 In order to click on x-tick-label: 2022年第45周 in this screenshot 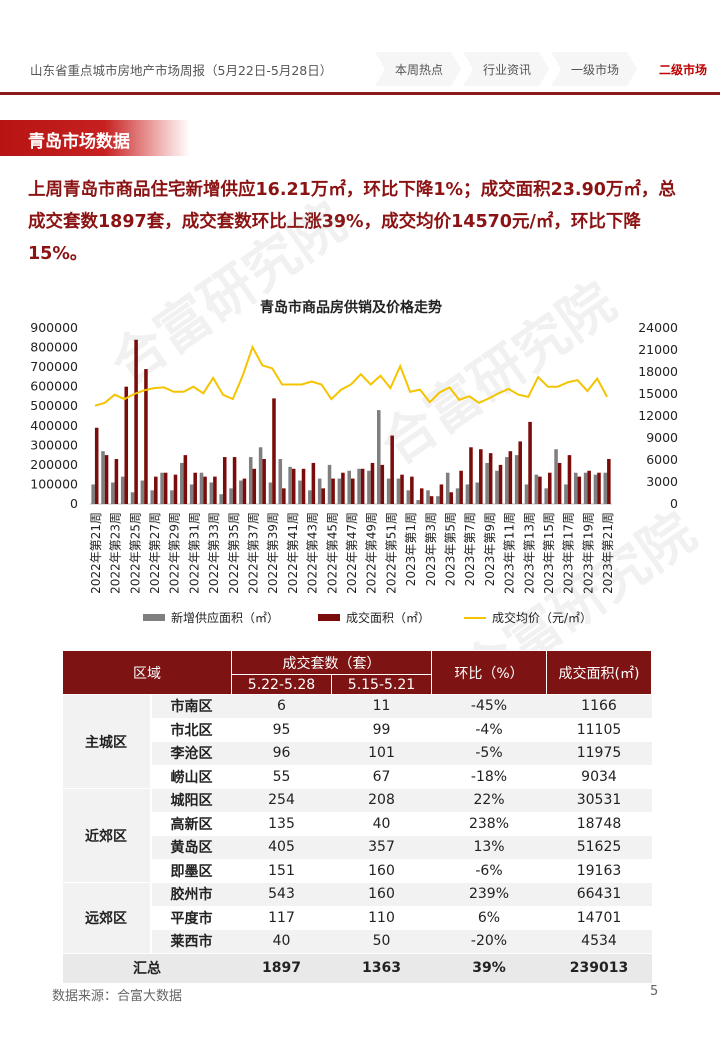, I will do `click(332, 553)`.